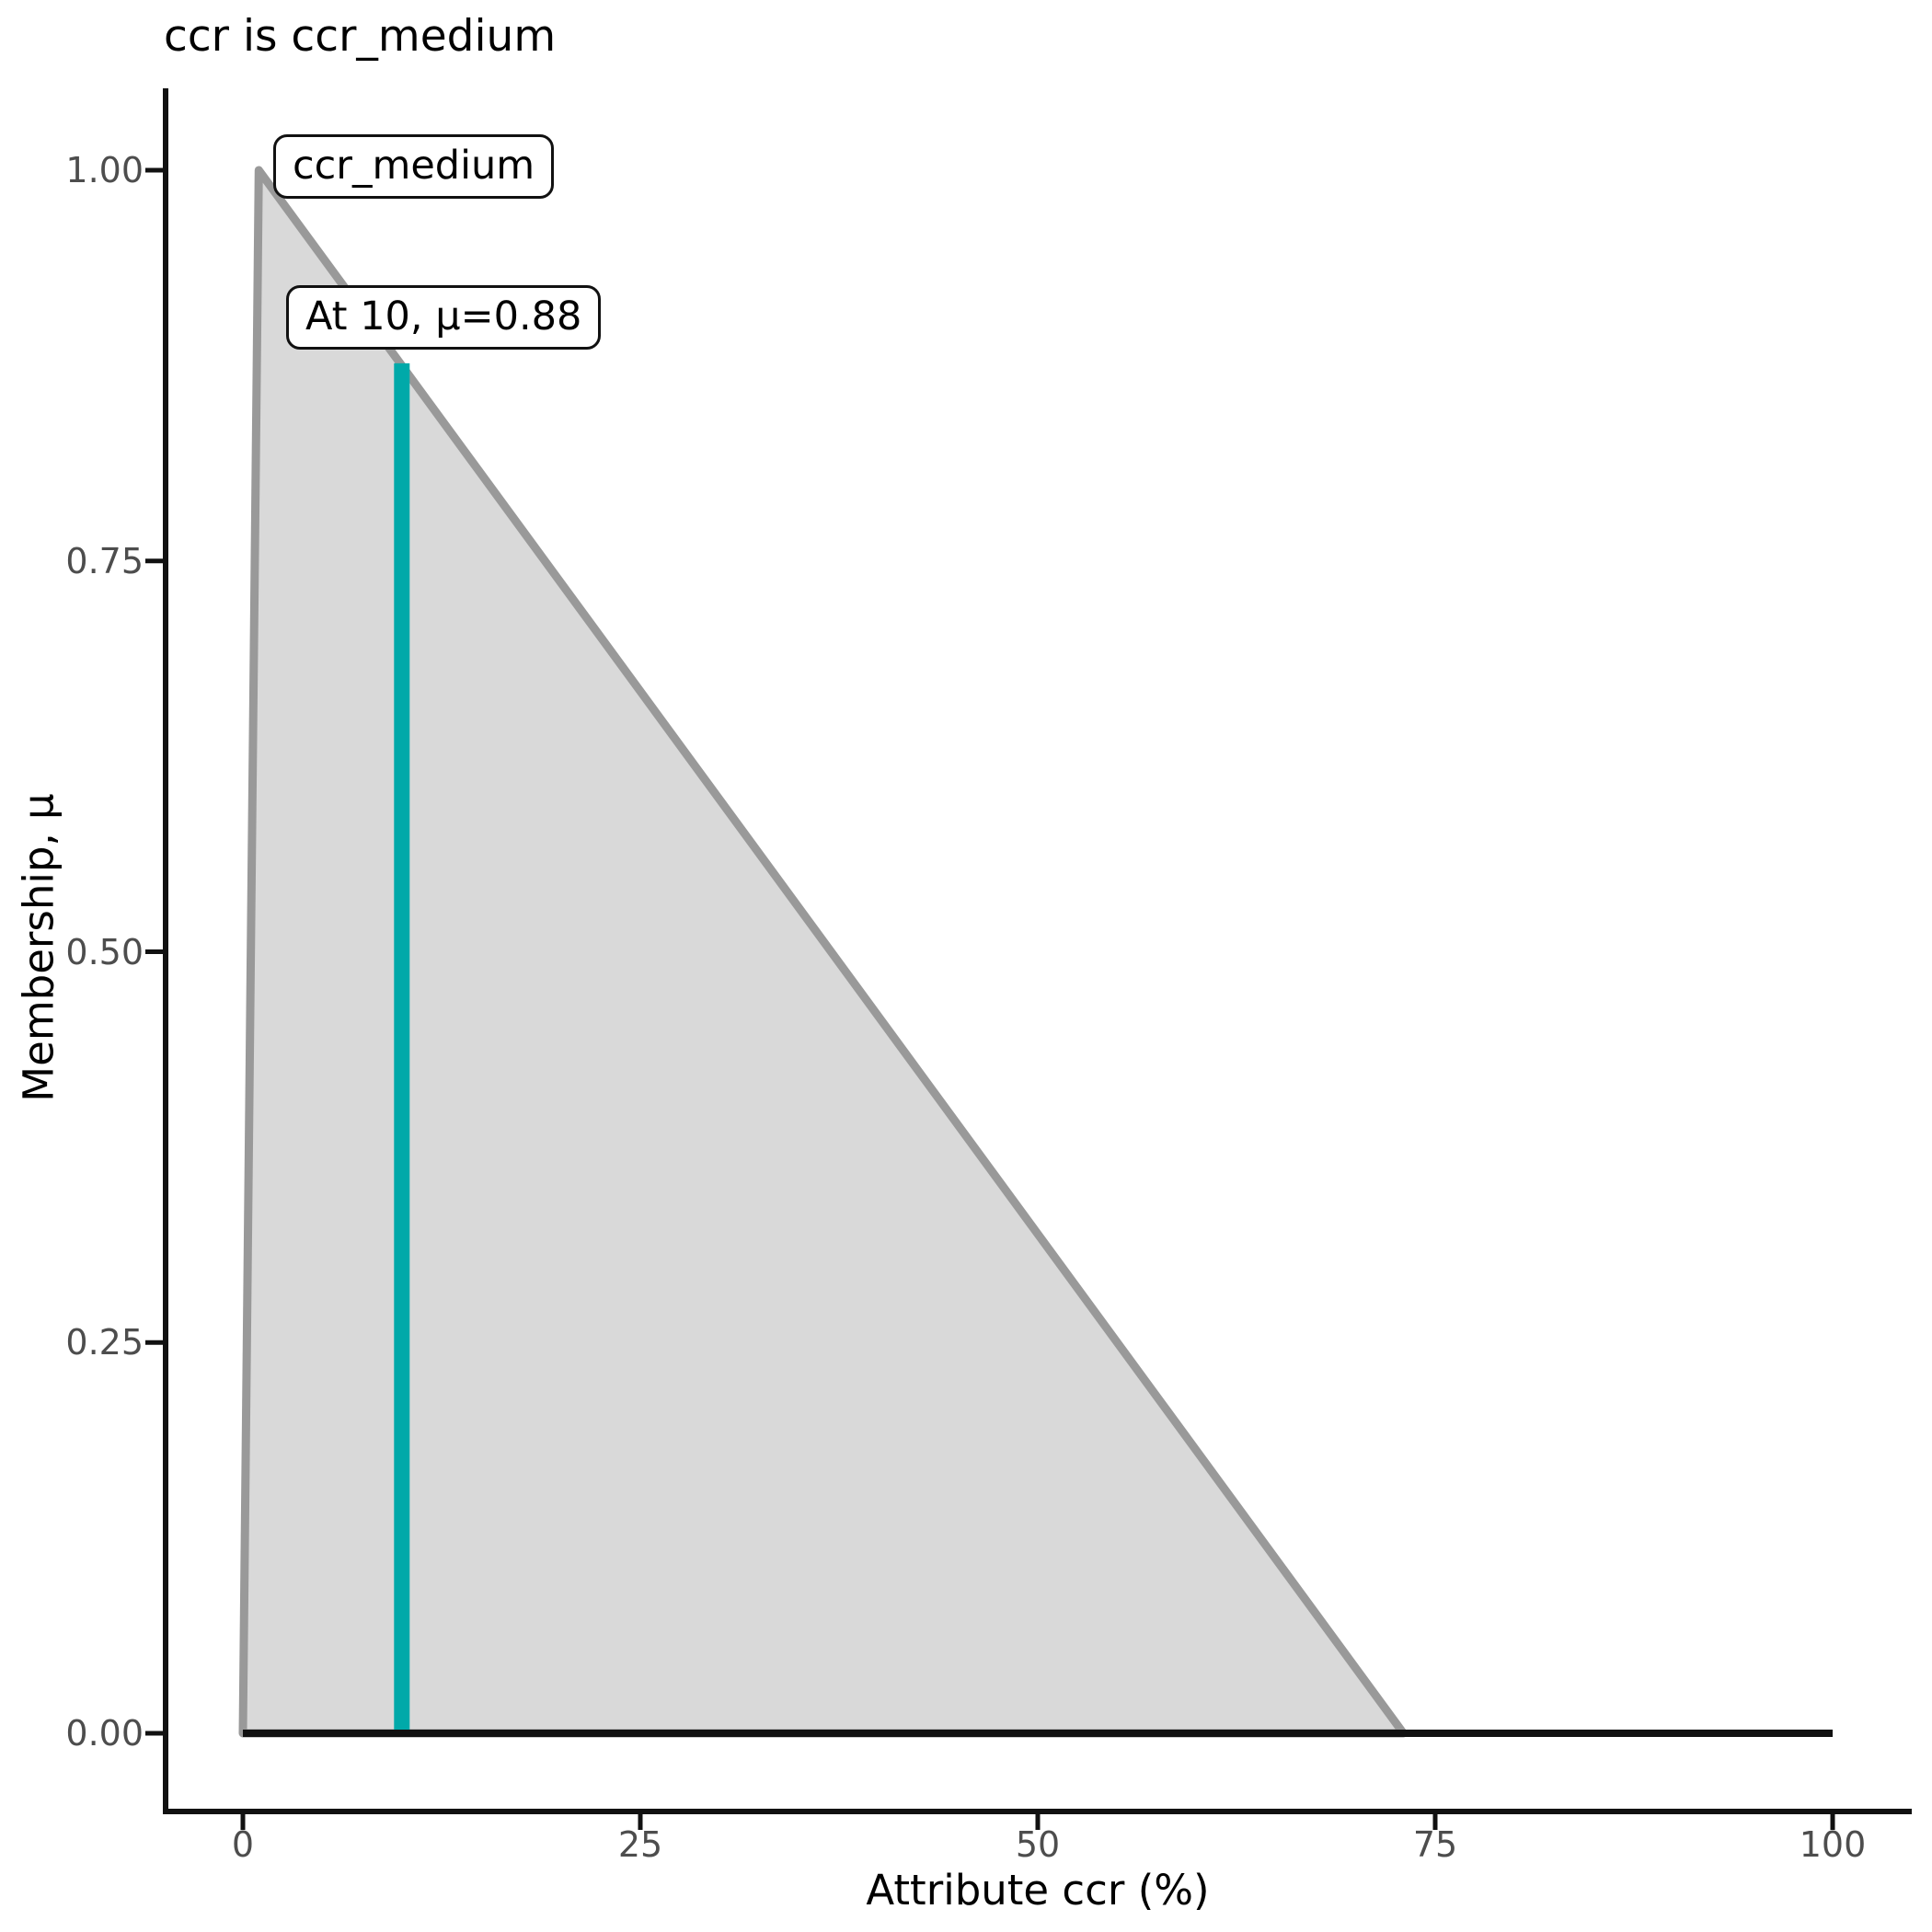 Image resolution: width=1932 pixels, height=1932 pixels. I want to click on y-tick-label: 1.00, so click(104, 170).